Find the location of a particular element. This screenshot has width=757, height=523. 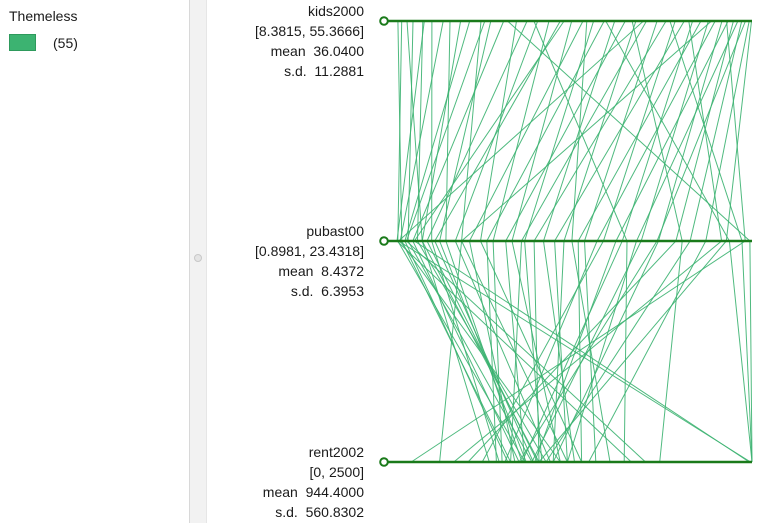

legend-swatch is located at coordinates (22, 42).